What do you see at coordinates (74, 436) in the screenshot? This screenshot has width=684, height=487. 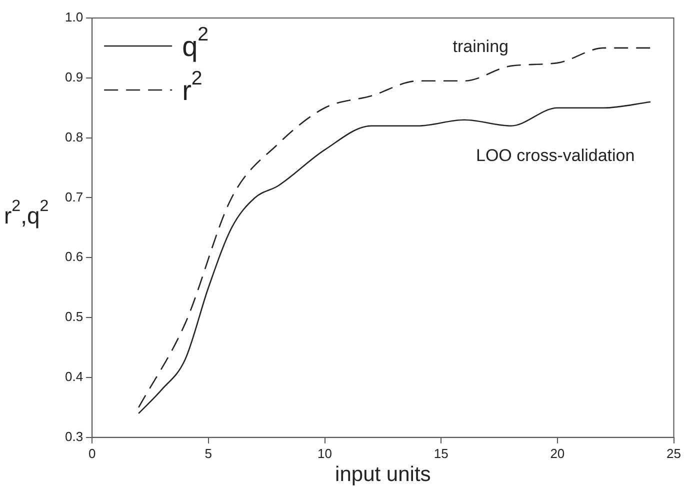 I see `y-tick-label: 0.3` at bounding box center [74, 436].